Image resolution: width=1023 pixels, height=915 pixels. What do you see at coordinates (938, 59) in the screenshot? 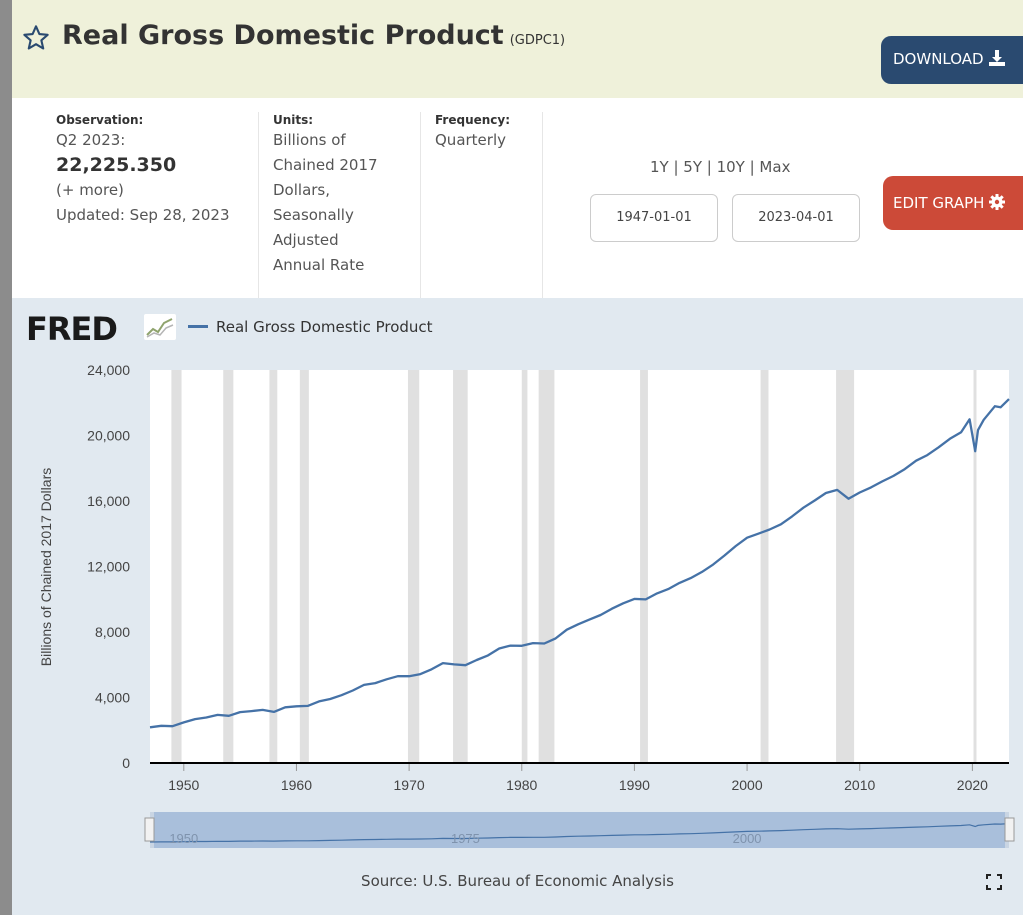
I see `download-label: DOWNLOAD` at bounding box center [938, 59].